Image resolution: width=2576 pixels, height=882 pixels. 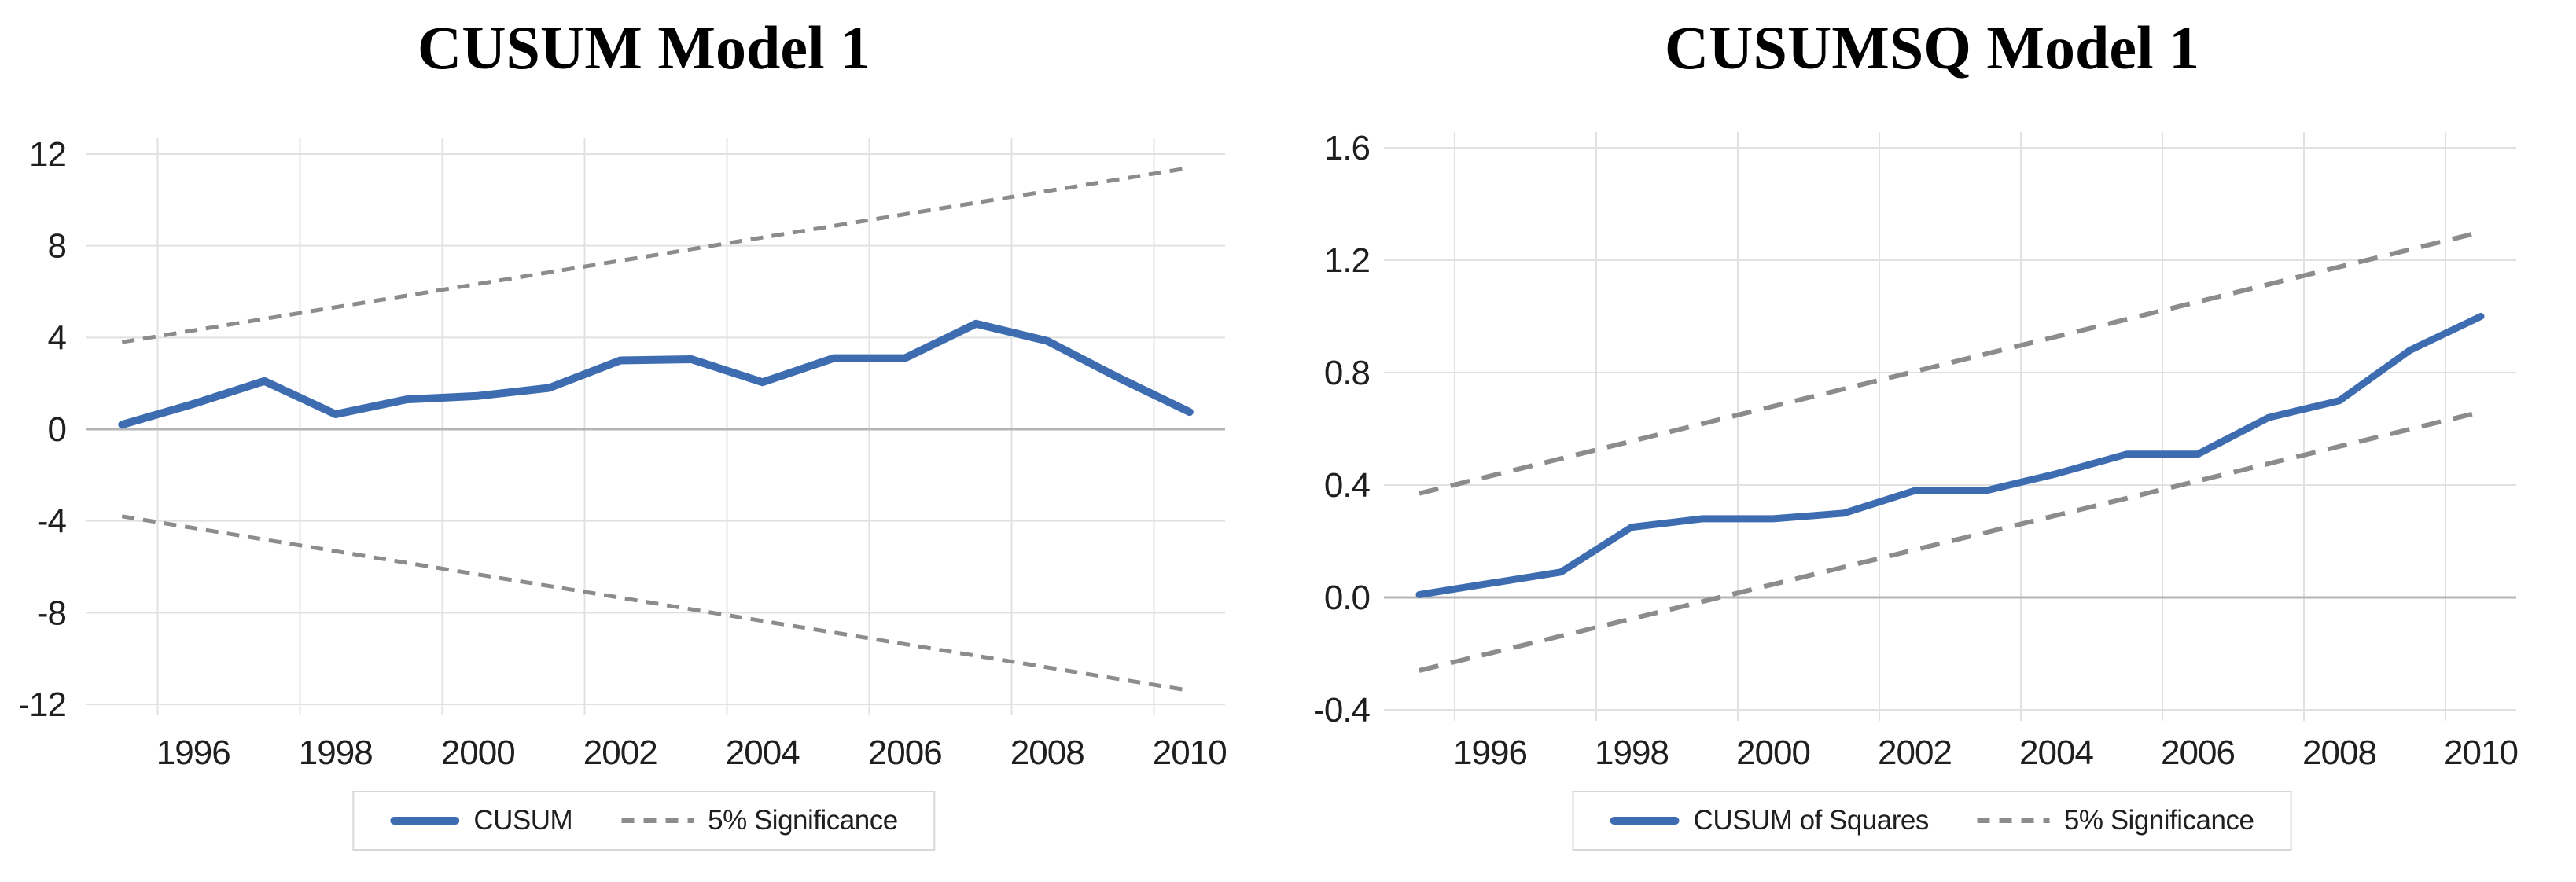 What do you see at coordinates (1347, 148) in the screenshot?
I see `y-tick-label: 1.6` at bounding box center [1347, 148].